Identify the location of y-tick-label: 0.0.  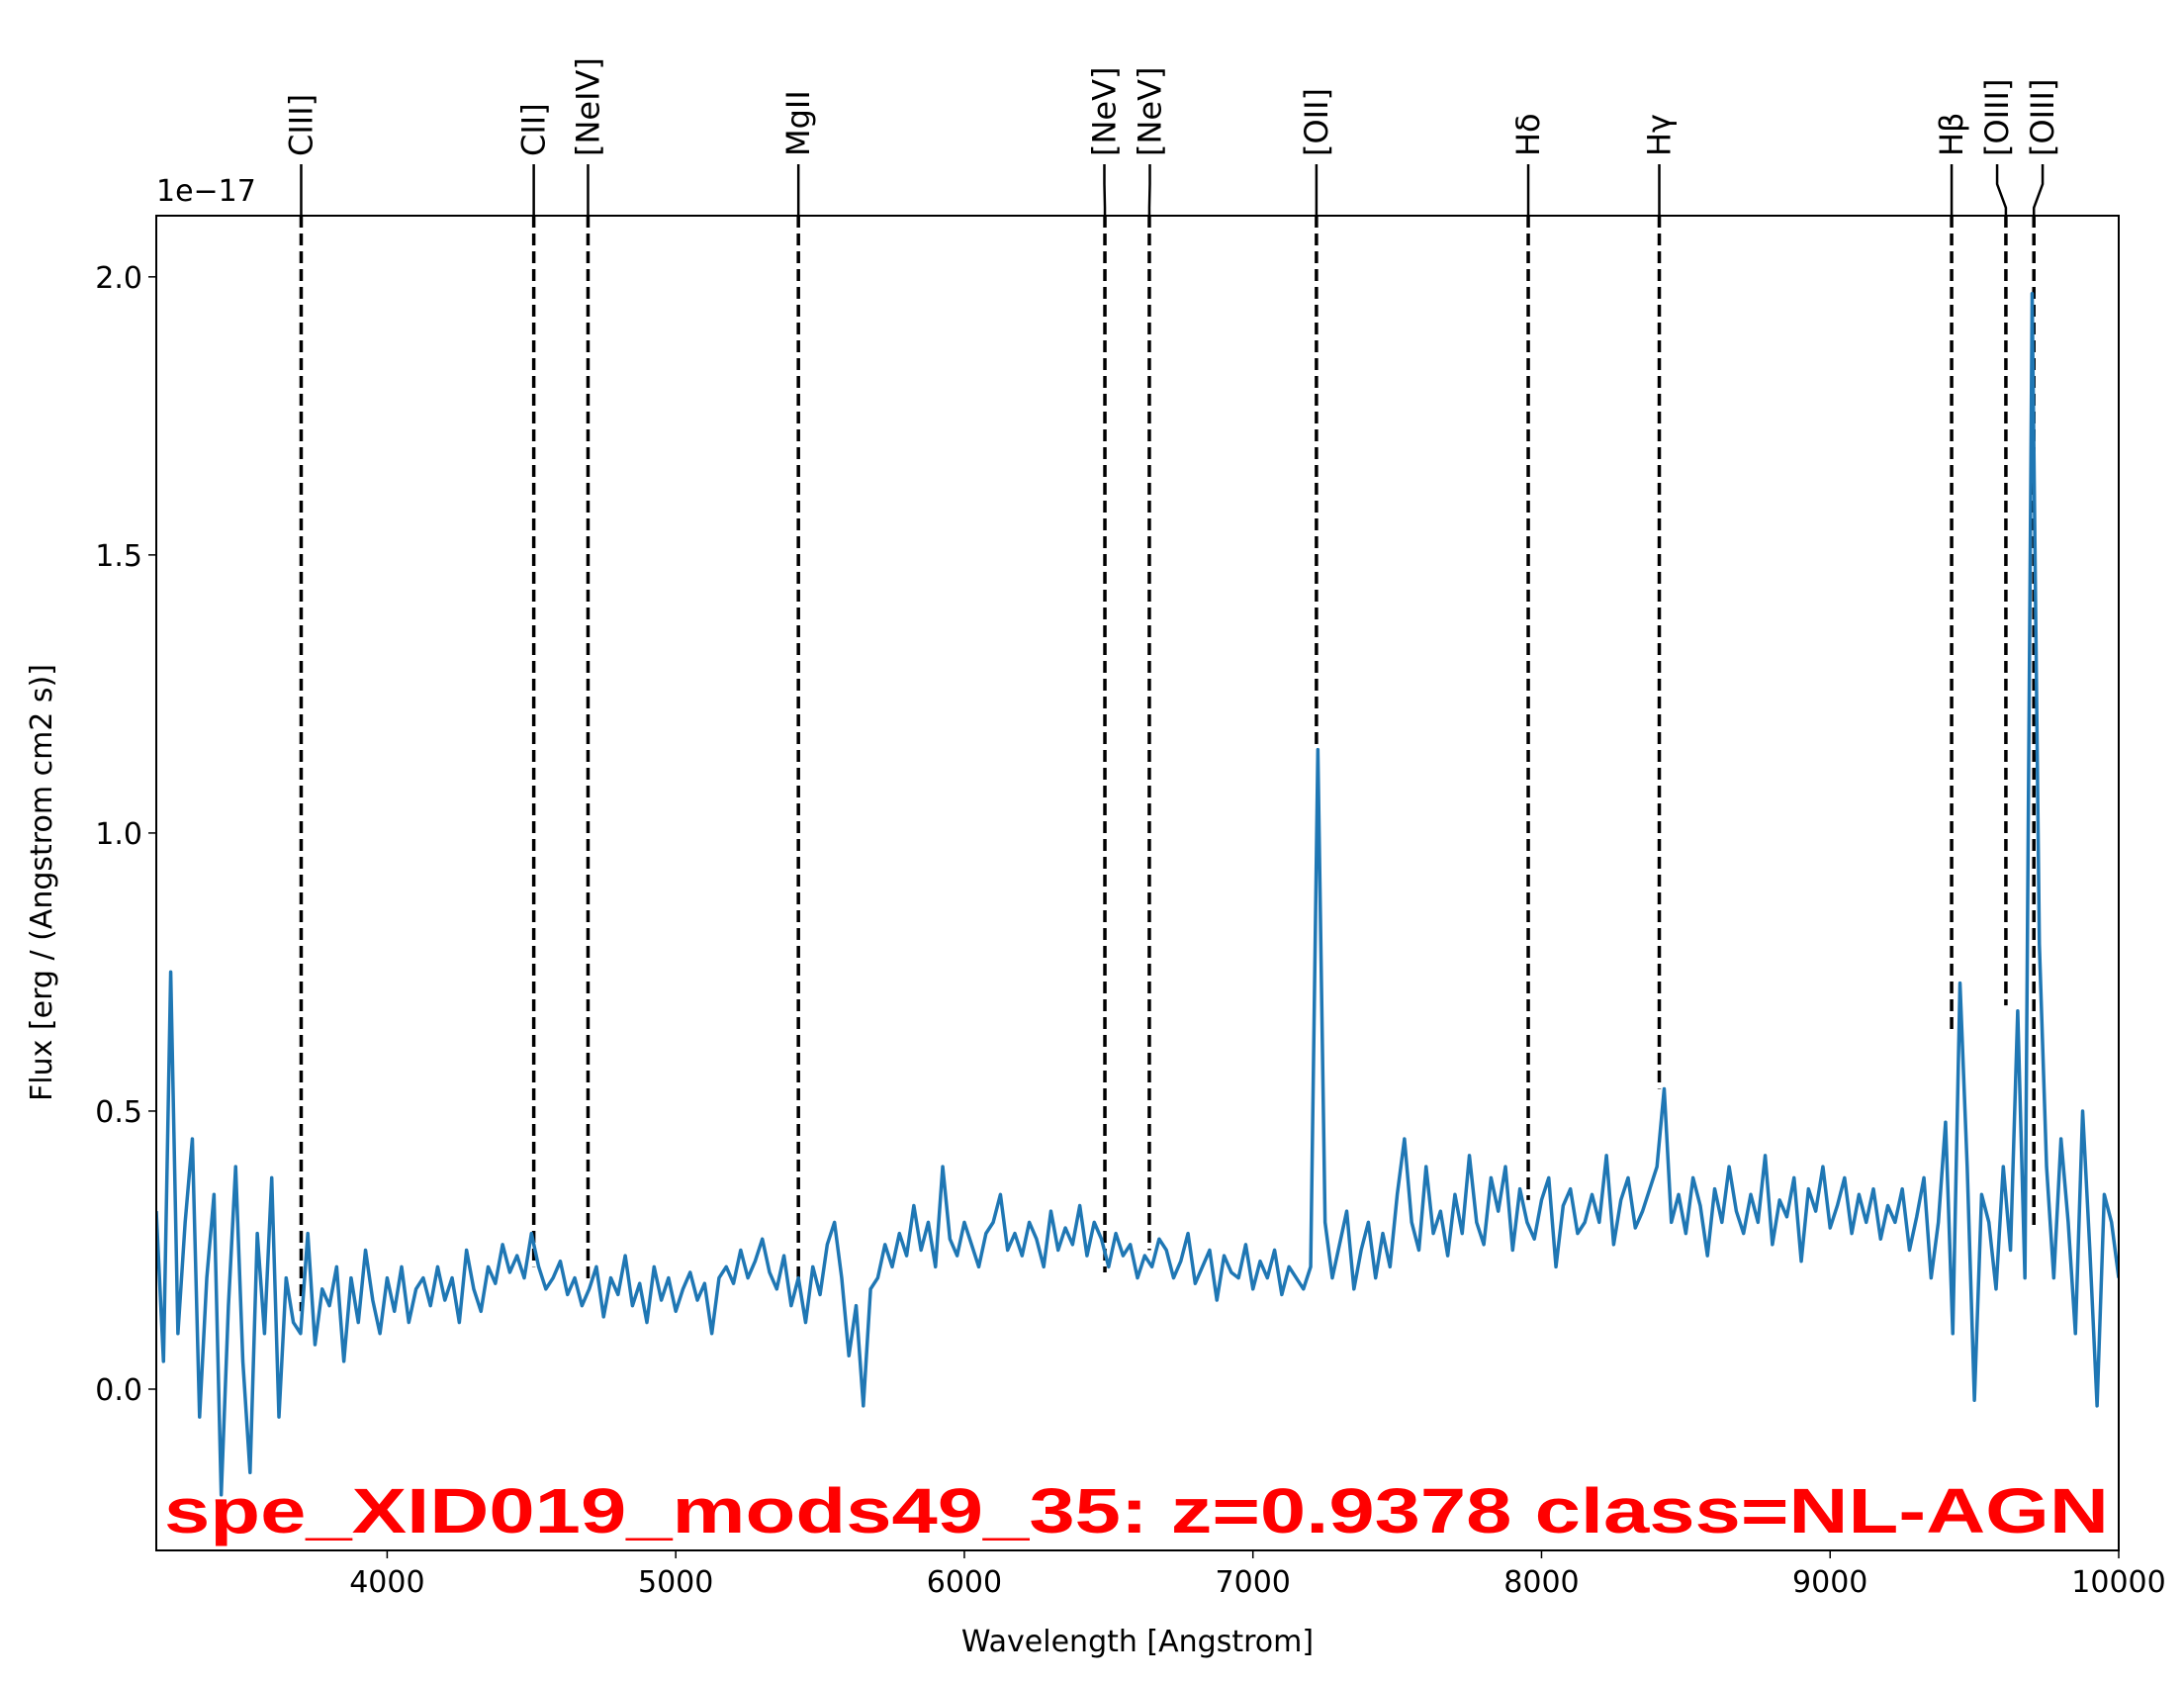
(118, 1390).